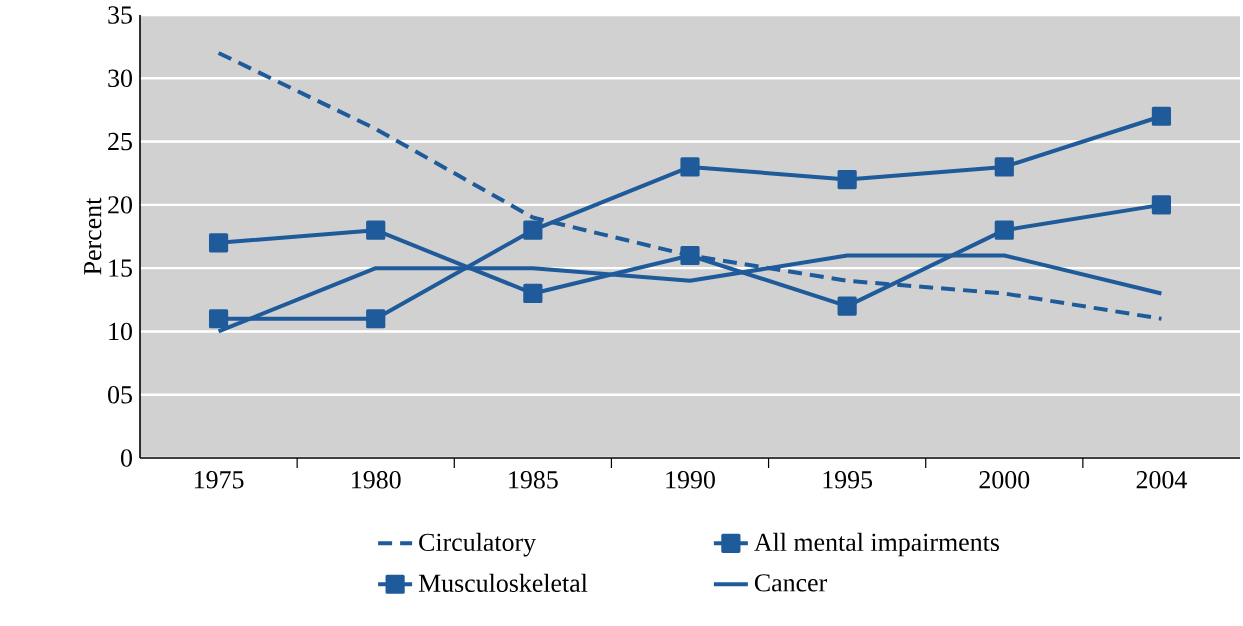  Describe the element at coordinates (533, 480) in the screenshot. I see `x-tick-label: 1985` at that location.